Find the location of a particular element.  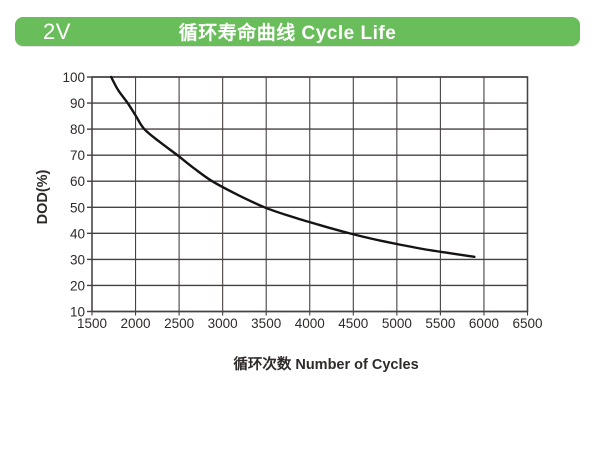

x-tick-label: 3500 is located at coordinates (266, 323).